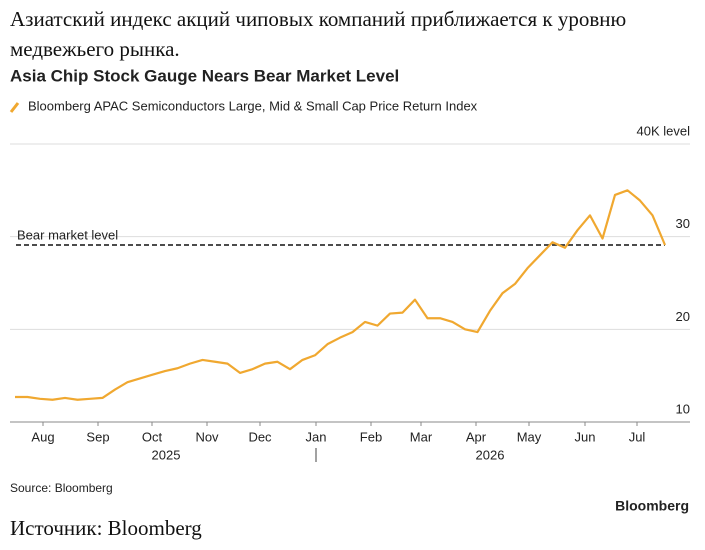 The width and height of the screenshot is (705, 550). Describe the element at coordinates (316, 436) in the screenshot. I see `x-tick-label: Jan` at that location.